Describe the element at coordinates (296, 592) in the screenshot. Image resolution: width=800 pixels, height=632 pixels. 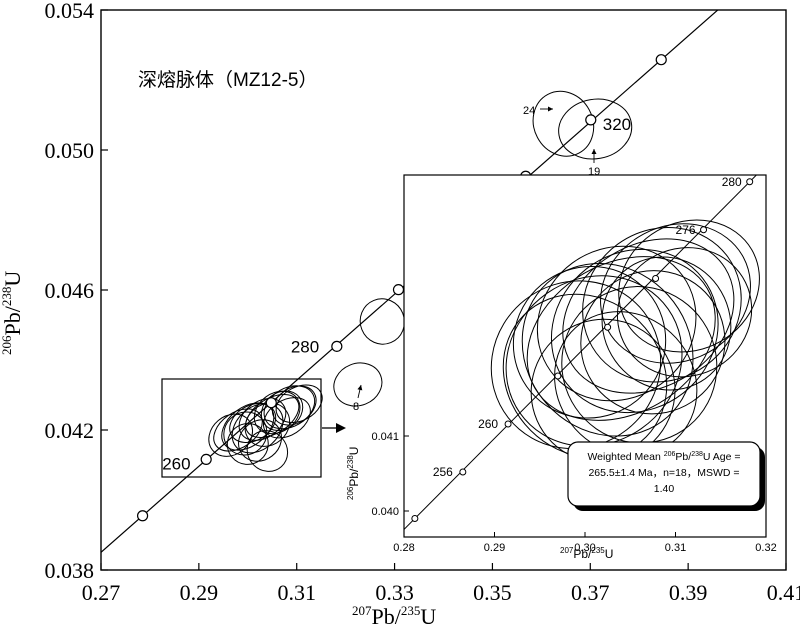
I see `x-tick-label: 0.31` at that location.